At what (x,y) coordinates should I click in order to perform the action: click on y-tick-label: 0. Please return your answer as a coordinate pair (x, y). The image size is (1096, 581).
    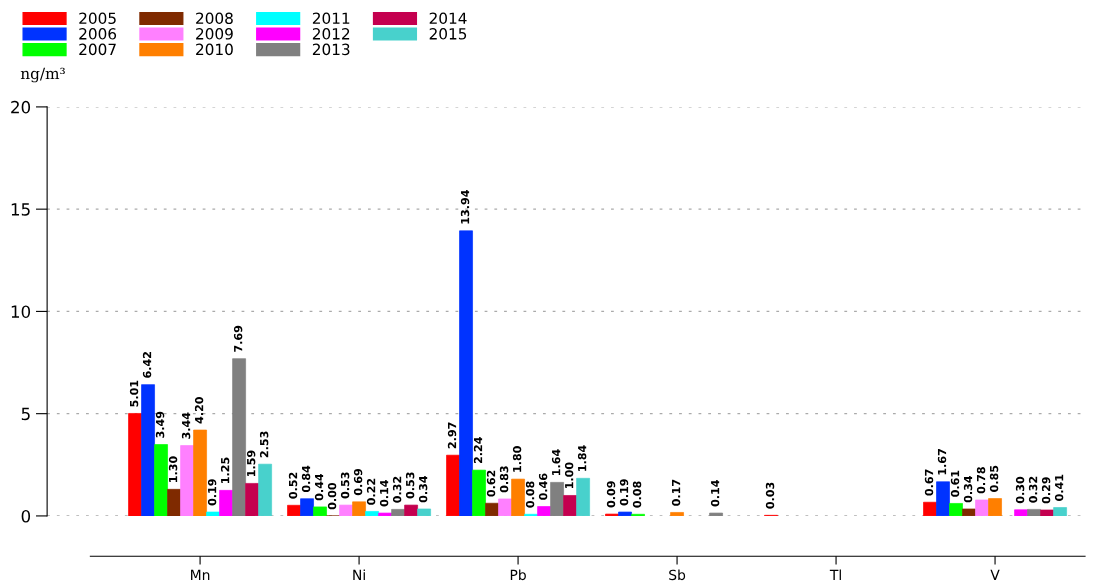
    Looking at the image, I should click on (26, 516).